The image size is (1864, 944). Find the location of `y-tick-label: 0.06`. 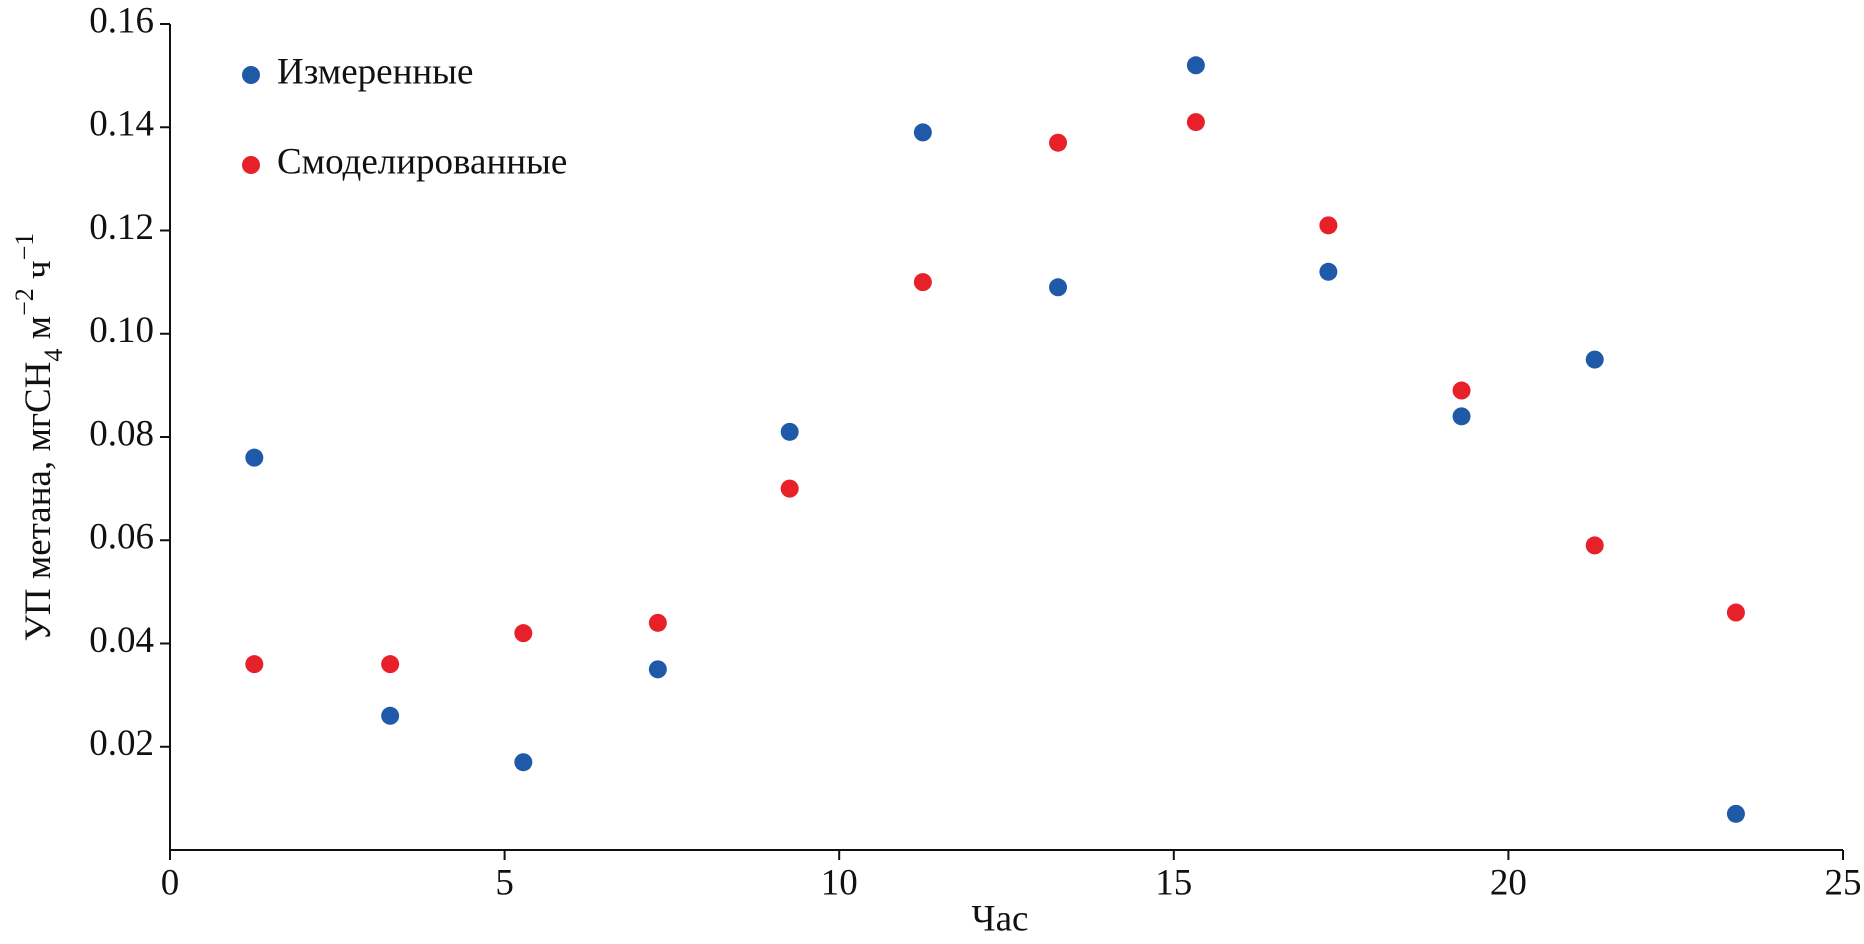

y-tick-label: 0.06 is located at coordinates (121, 537).